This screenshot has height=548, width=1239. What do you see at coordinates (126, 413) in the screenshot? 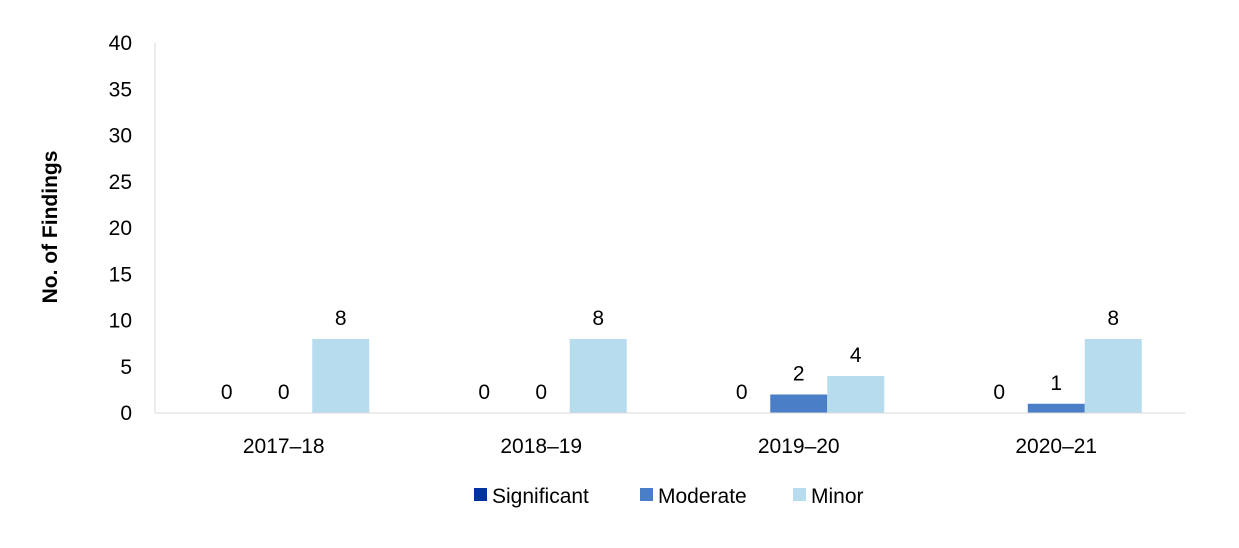
I see `y-tick-label: 0` at bounding box center [126, 413].